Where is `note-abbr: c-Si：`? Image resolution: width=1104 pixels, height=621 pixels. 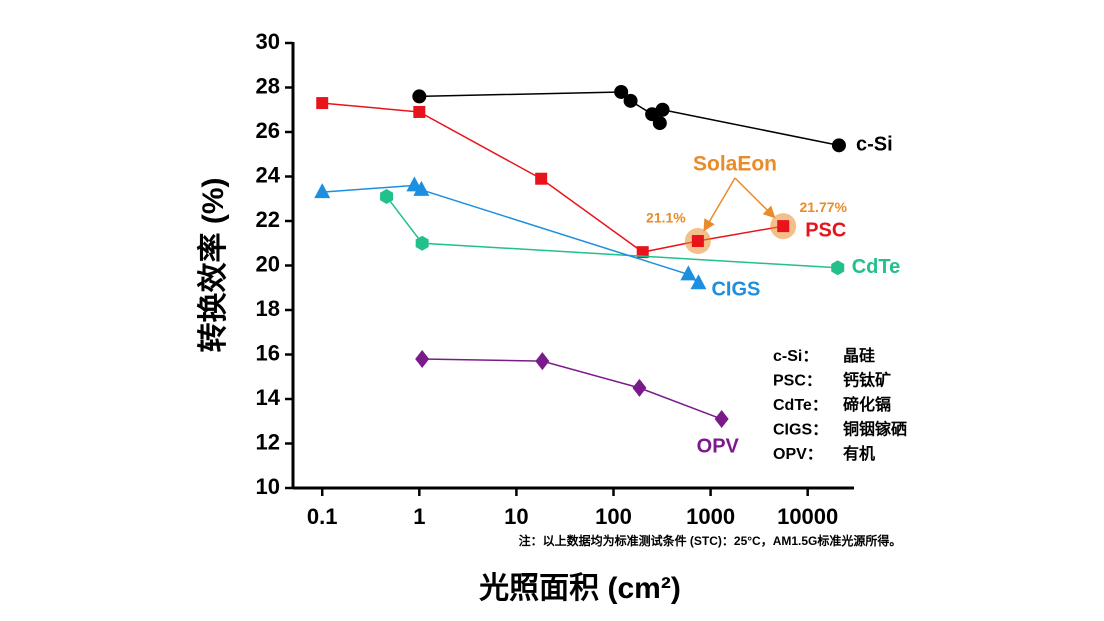 note-abbr: c-Si： is located at coordinates (795, 356).